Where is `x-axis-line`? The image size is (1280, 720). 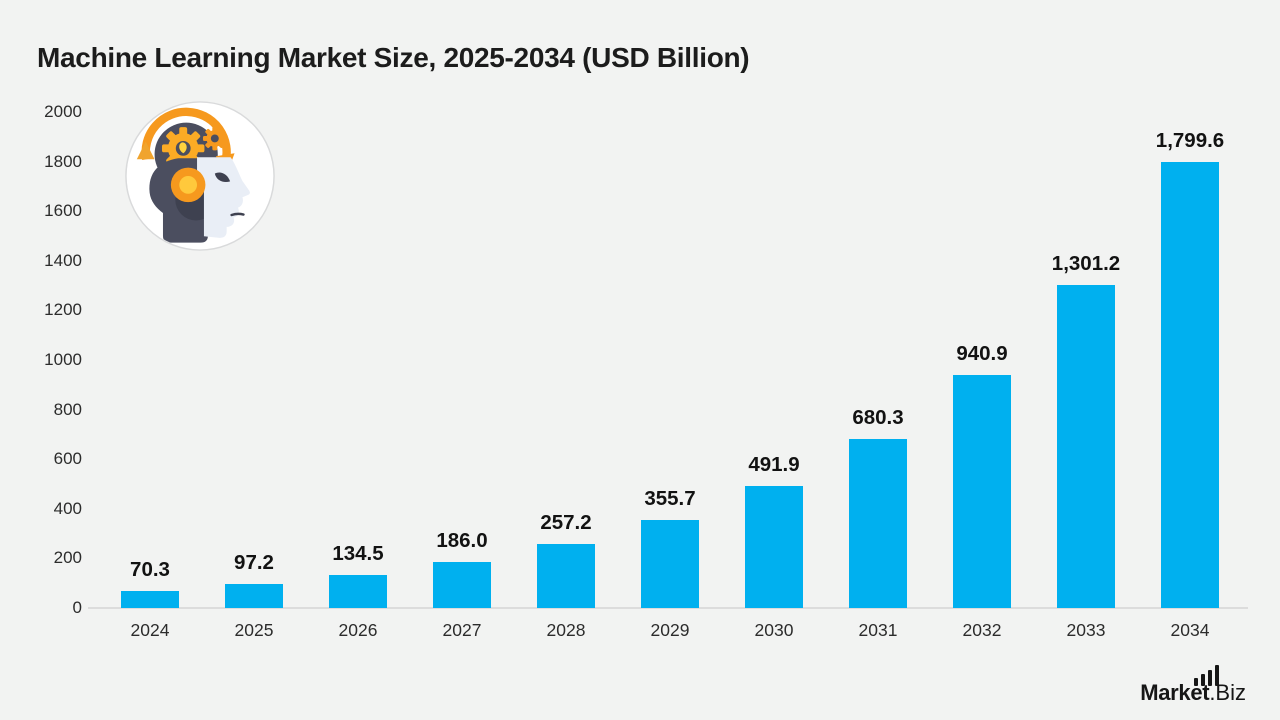 x-axis-line is located at coordinates (668, 608).